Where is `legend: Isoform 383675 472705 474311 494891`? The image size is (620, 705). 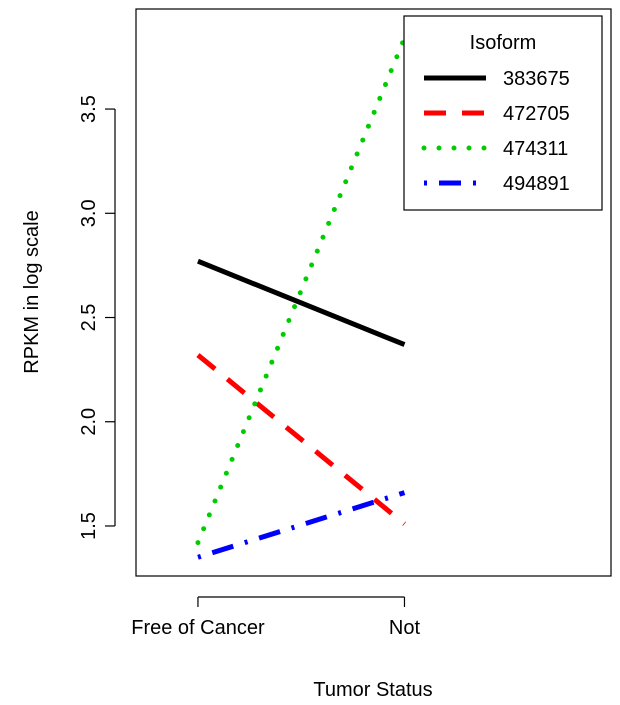
legend: Isoform 383675 472705 474311 494891 is located at coordinates (503, 113).